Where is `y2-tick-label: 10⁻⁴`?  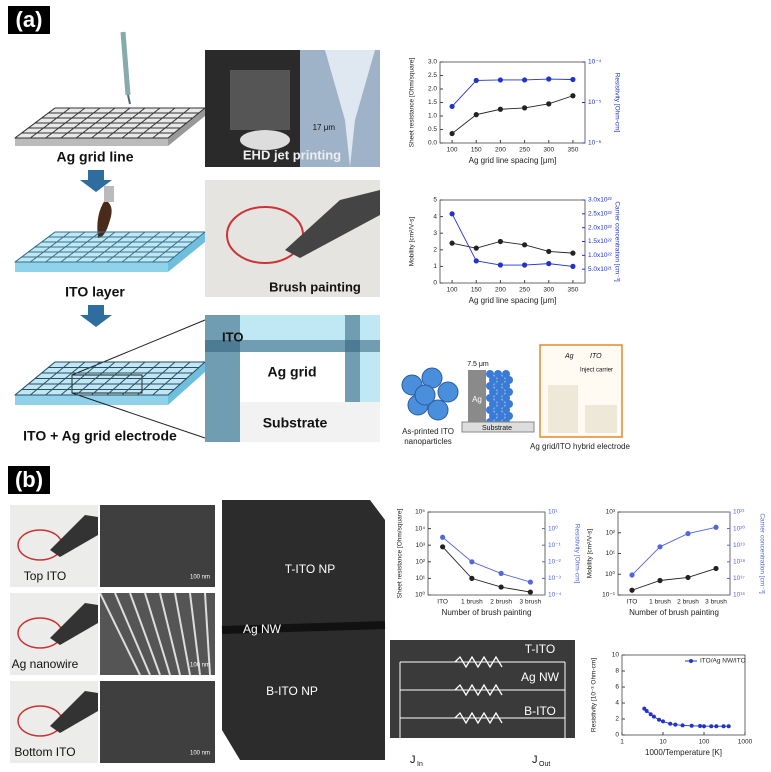 y2-tick-label: 10⁻⁴ is located at coordinates (555, 595).